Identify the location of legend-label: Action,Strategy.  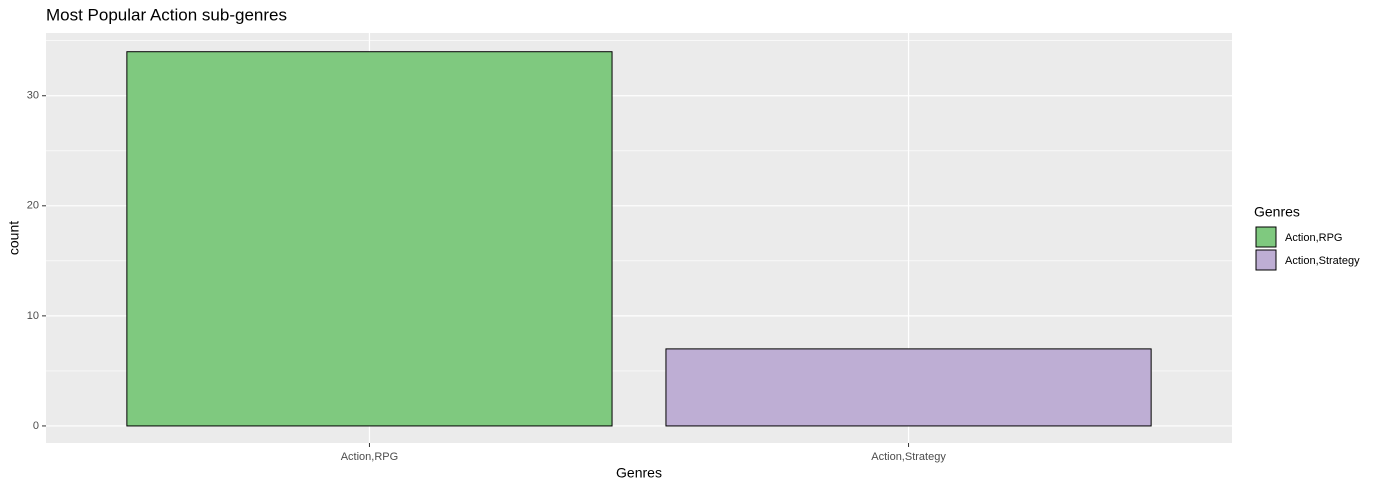
(1322, 261).